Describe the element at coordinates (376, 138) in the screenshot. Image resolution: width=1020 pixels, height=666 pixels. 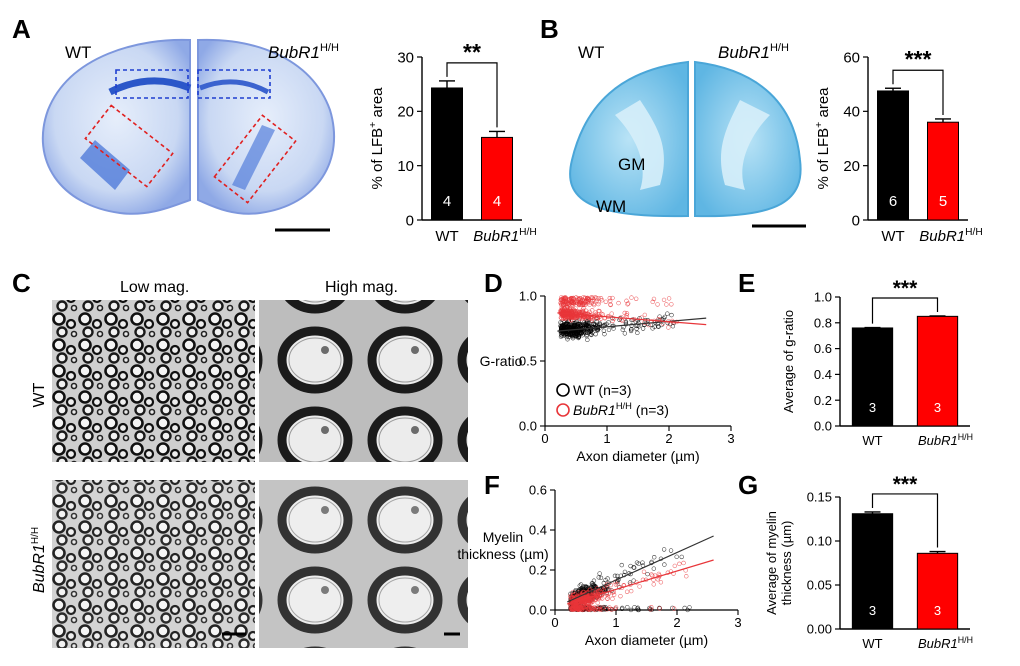
I see `y-axis-label: % of LFB+ area` at that location.